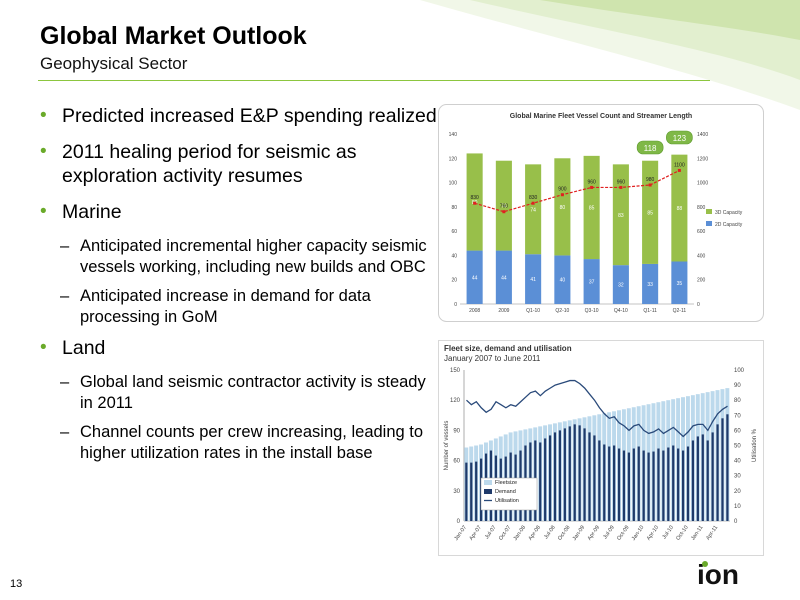  What do you see at coordinates (701, 256) in the screenshot?
I see `y2-tick-label: 400` at bounding box center [701, 256].